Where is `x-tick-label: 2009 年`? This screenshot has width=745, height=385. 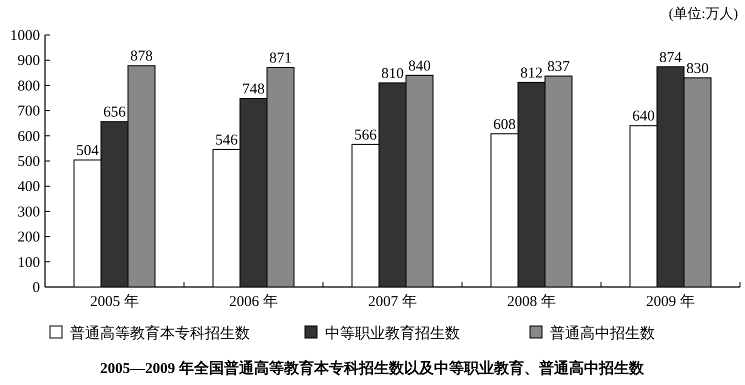 x-tick-label: 2009 年 is located at coordinates (670, 301).